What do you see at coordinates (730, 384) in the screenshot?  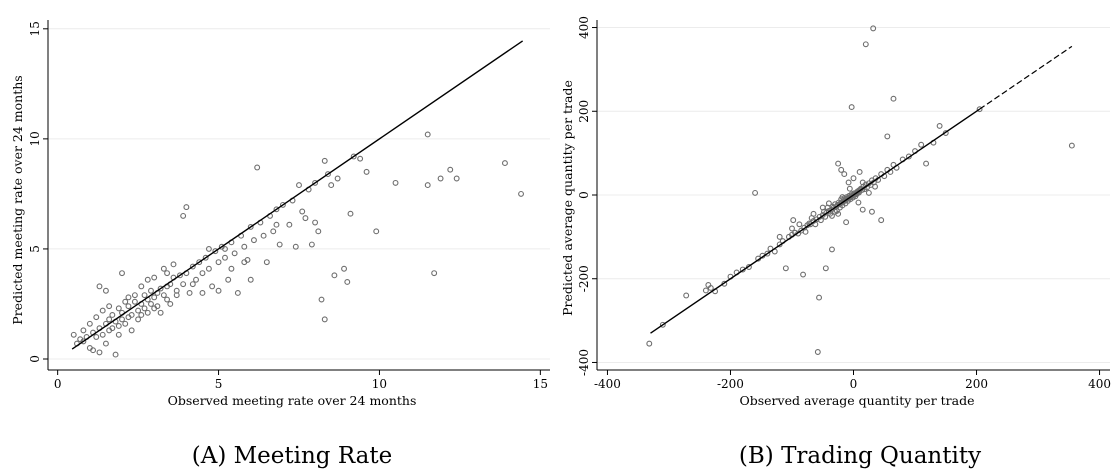 I see `panel-b-x-tick-label: -200` at bounding box center [730, 384].